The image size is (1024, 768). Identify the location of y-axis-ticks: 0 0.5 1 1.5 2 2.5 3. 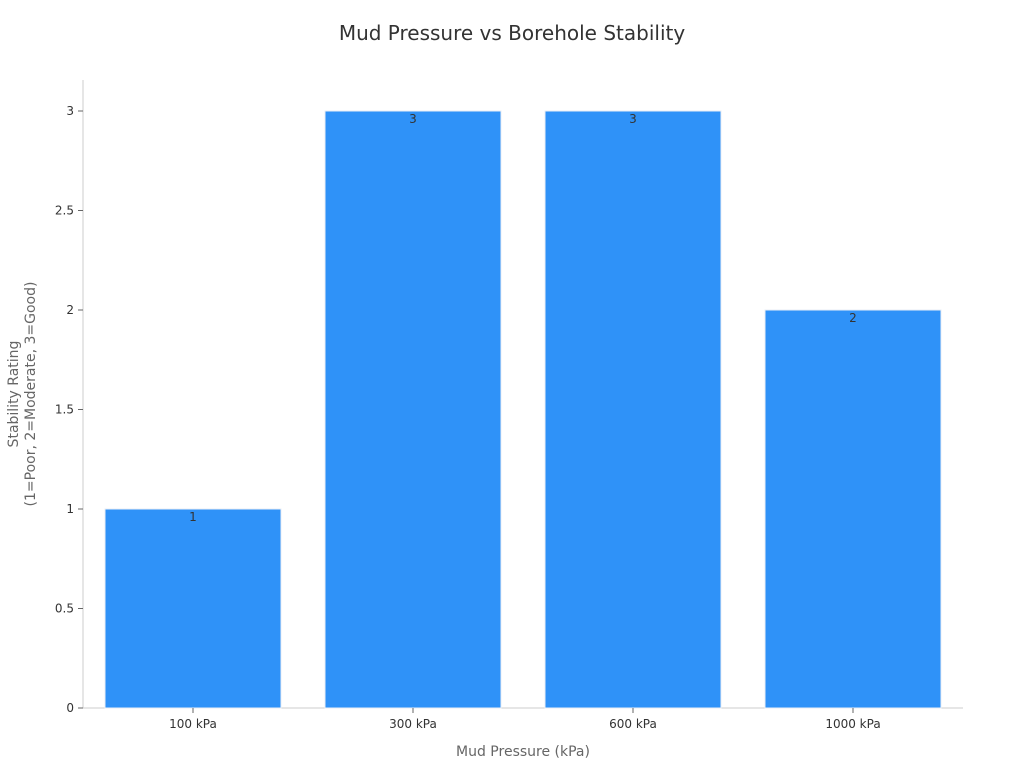
(69, 409).